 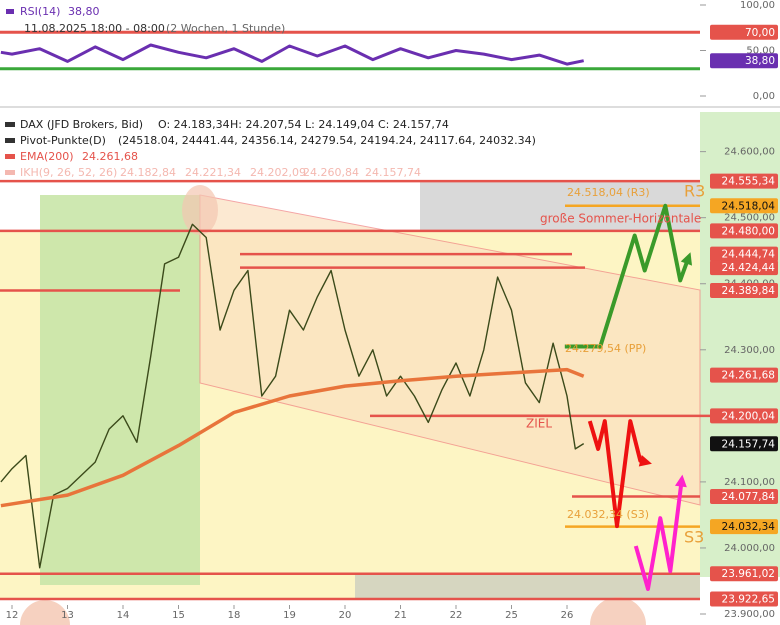 I want to click on level-label: 24.032,34, so click(x=749, y=527).